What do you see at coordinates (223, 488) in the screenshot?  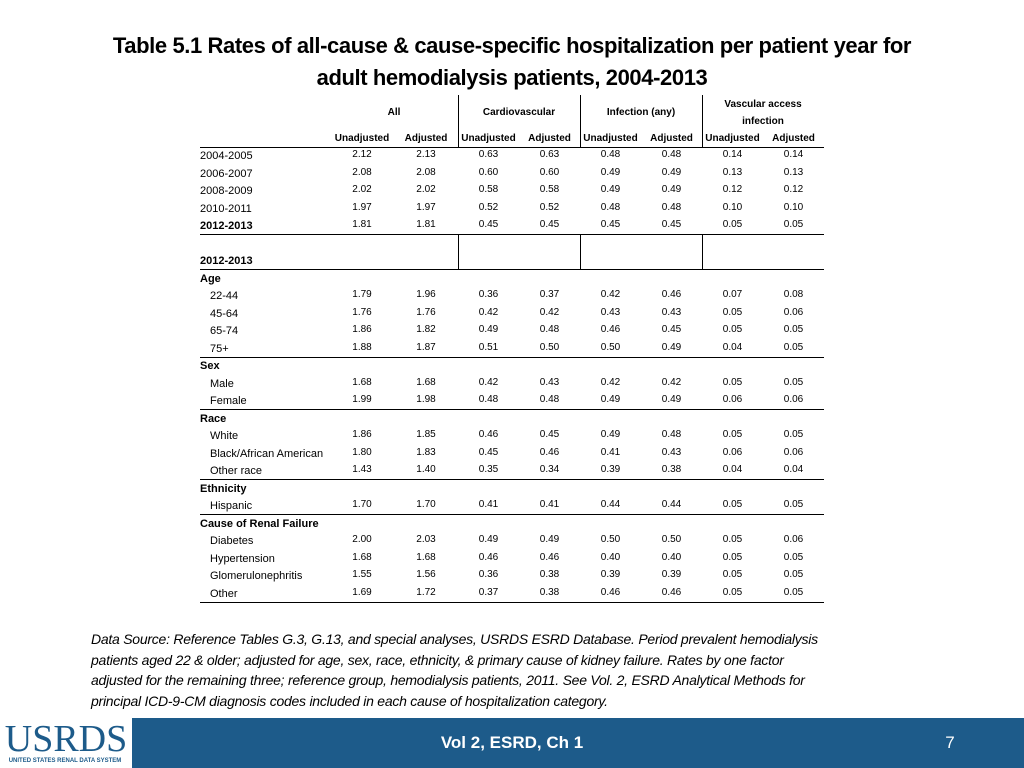 I see `row-label: Ethnicity` at bounding box center [223, 488].